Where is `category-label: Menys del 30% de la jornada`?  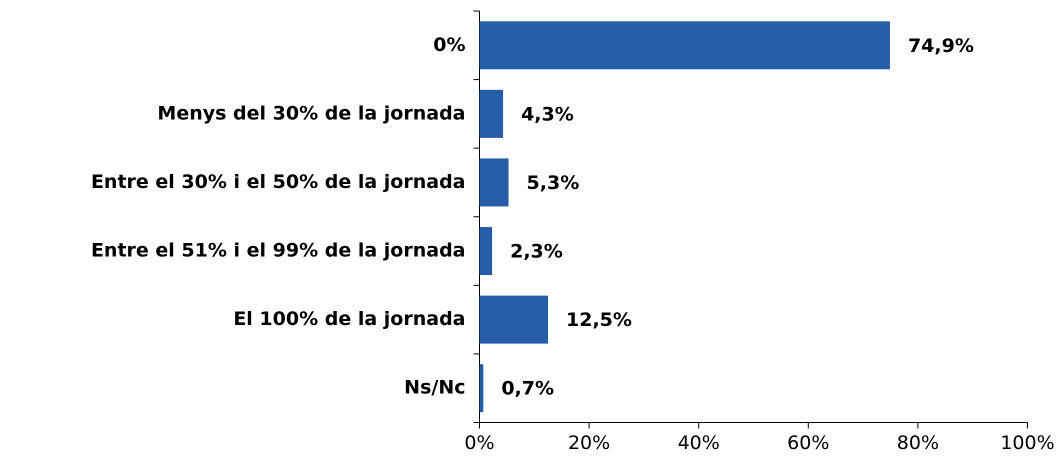 category-label: Menys del 30% de la jornada is located at coordinates (311, 113).